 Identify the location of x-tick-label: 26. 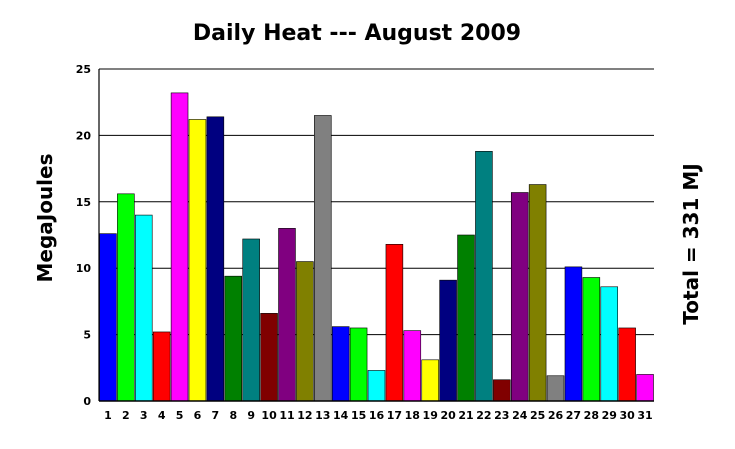
(556, 415).